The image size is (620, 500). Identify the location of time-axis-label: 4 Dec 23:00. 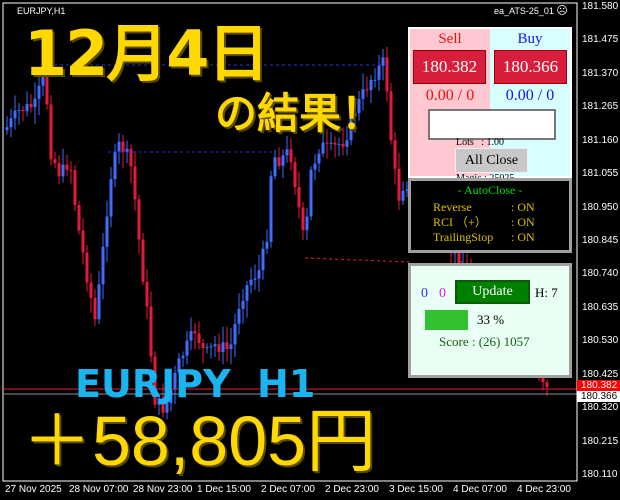
(544, 489).